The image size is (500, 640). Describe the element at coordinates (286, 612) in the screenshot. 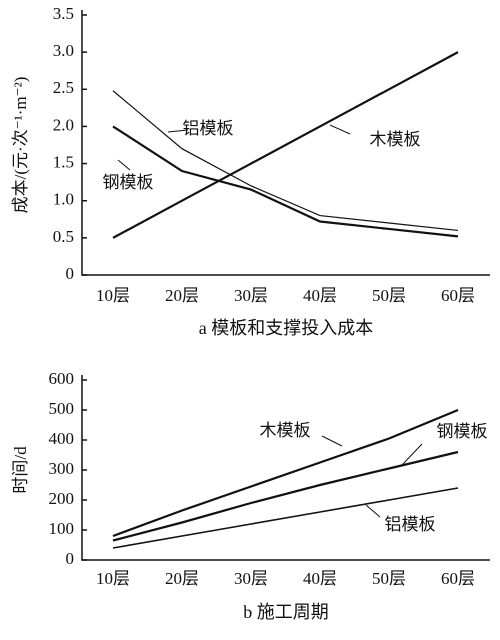

I see `caption: b 施工周期` at that location.